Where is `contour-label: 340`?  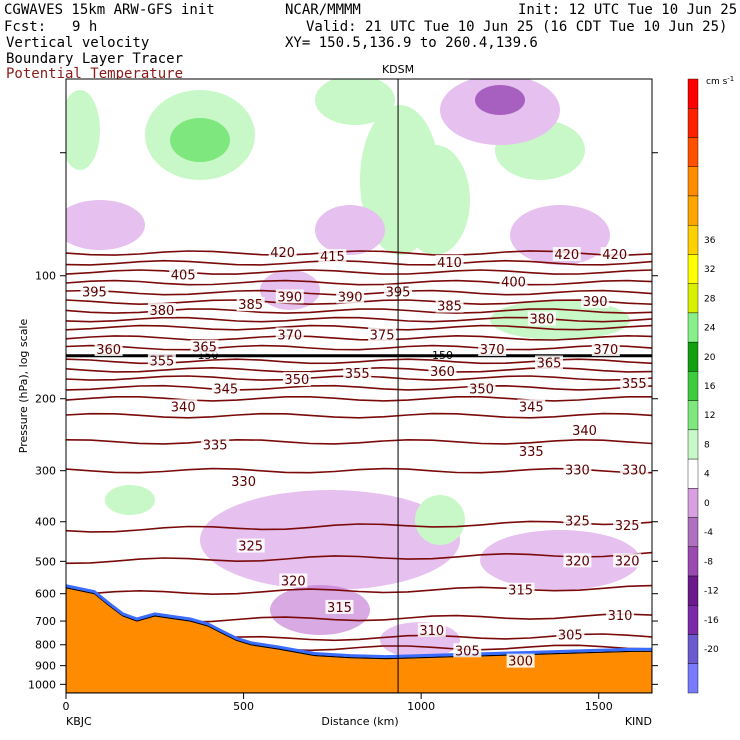
contour-label: 340 is located at coordinates (183, 407).